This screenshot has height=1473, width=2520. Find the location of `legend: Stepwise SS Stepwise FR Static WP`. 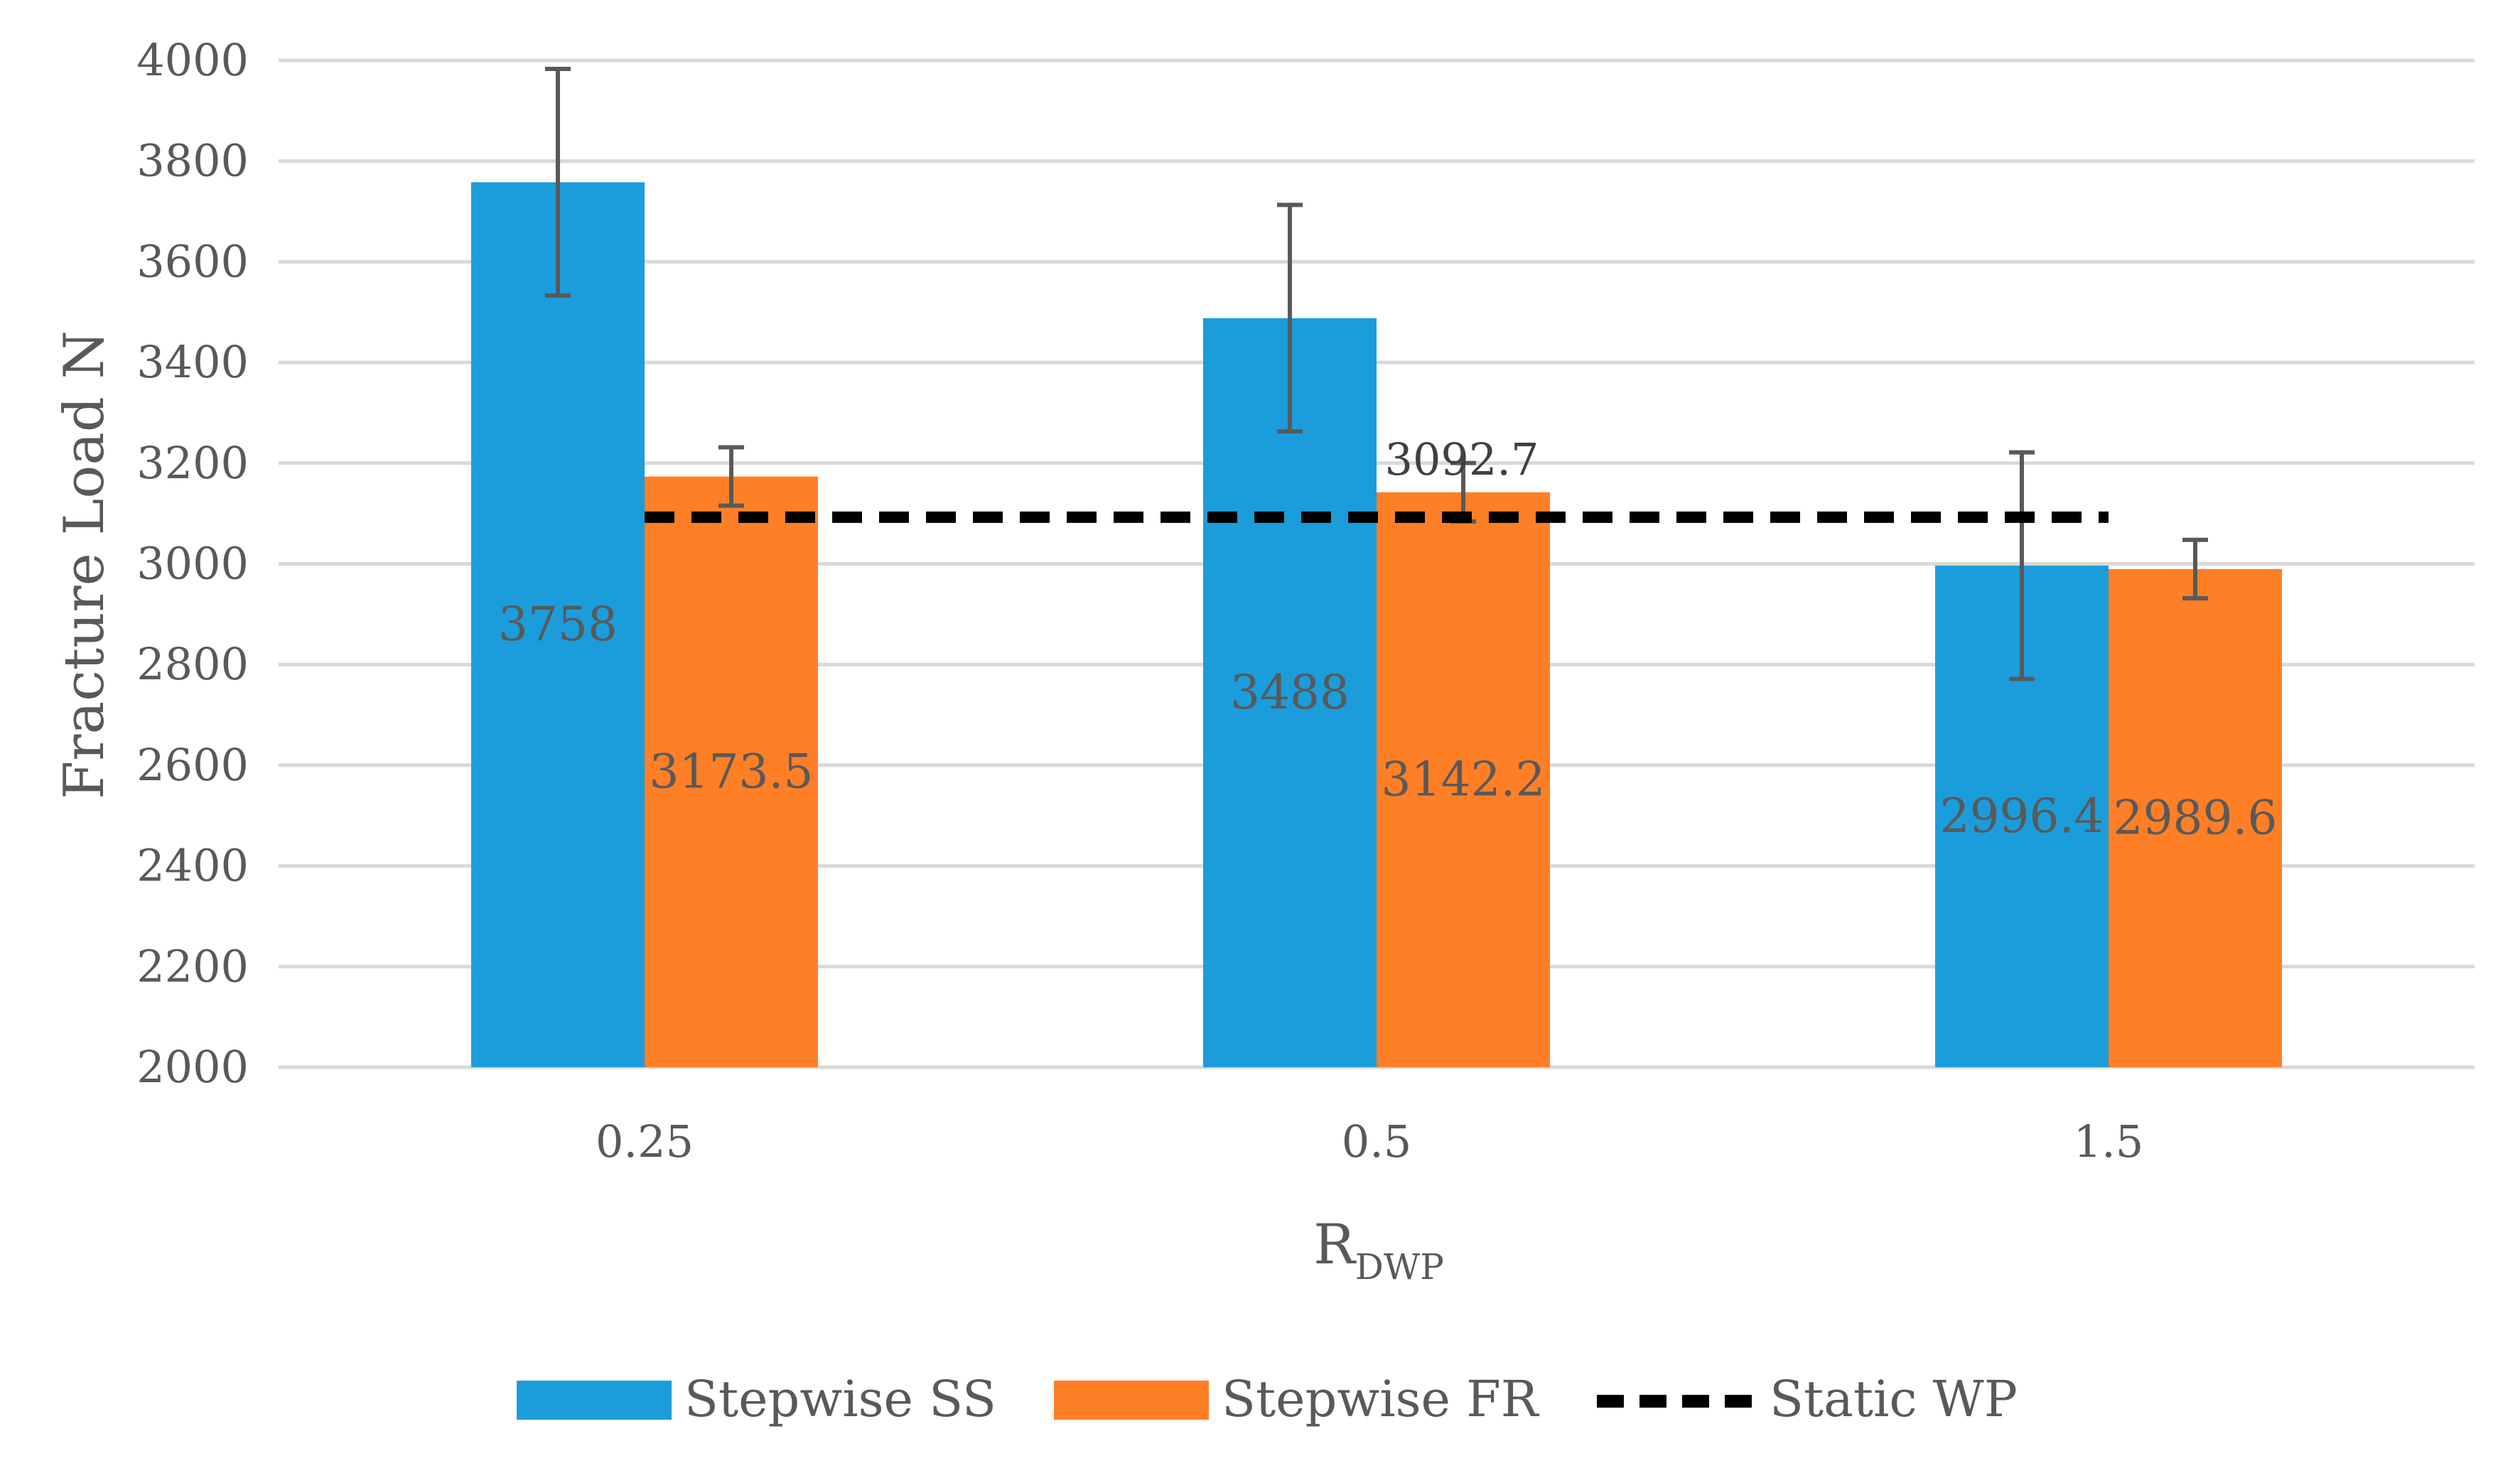

legend: Stepwise SS Stepwise FR Static WP is located at coordinates (1268, 1399).